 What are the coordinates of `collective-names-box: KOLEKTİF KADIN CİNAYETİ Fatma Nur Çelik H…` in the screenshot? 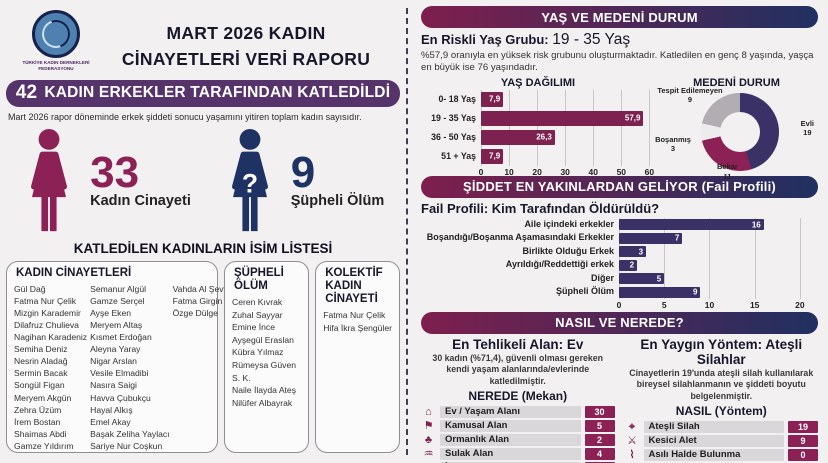 It's located at (357, 356).